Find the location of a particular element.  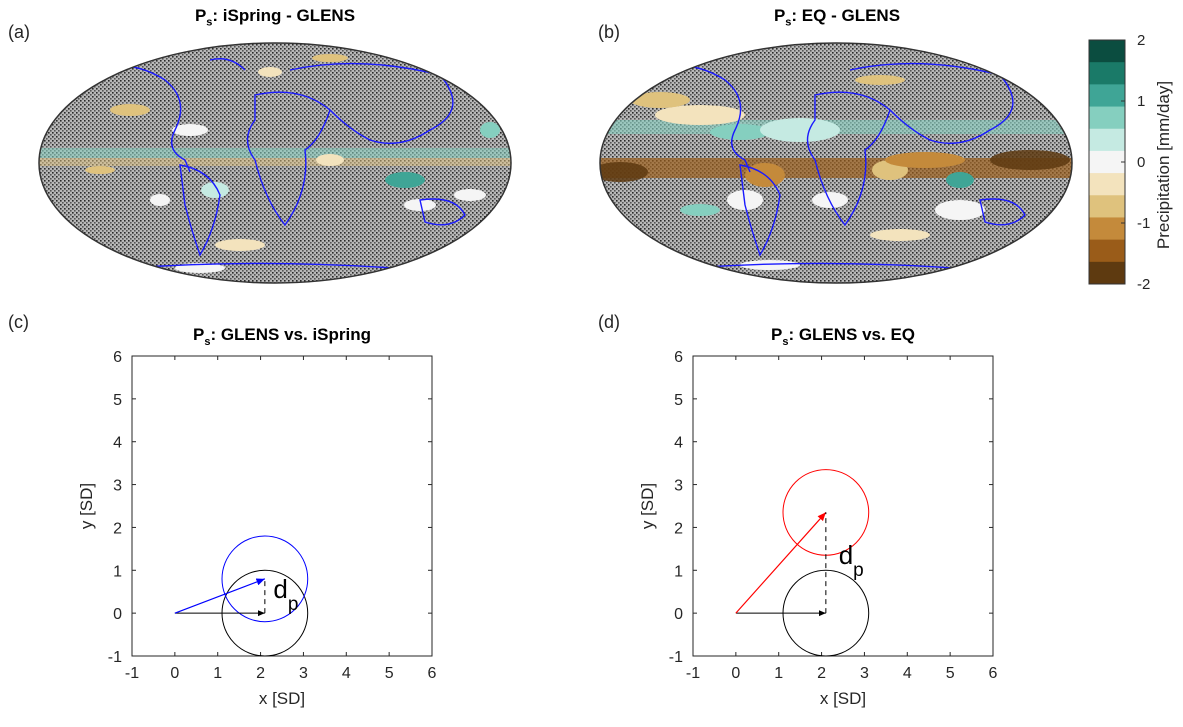

colorbar-tick-label: 2 is located at coordinates (1141, 40).